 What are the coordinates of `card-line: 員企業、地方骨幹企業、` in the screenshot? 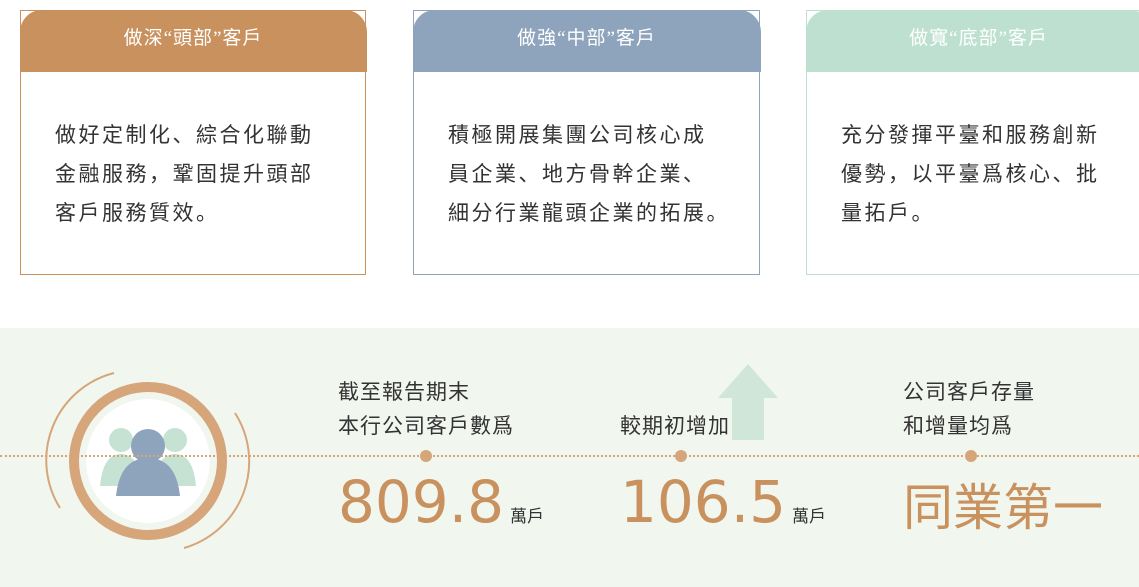 It's located at (577, 173).